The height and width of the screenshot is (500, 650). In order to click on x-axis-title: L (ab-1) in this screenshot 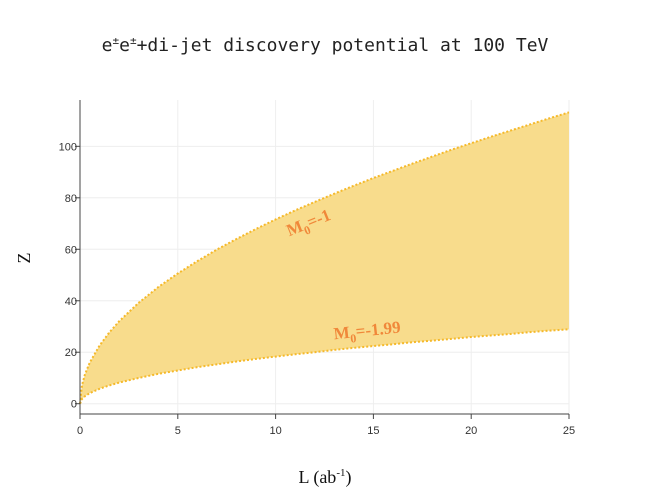, I will do `click(325, 477)`.